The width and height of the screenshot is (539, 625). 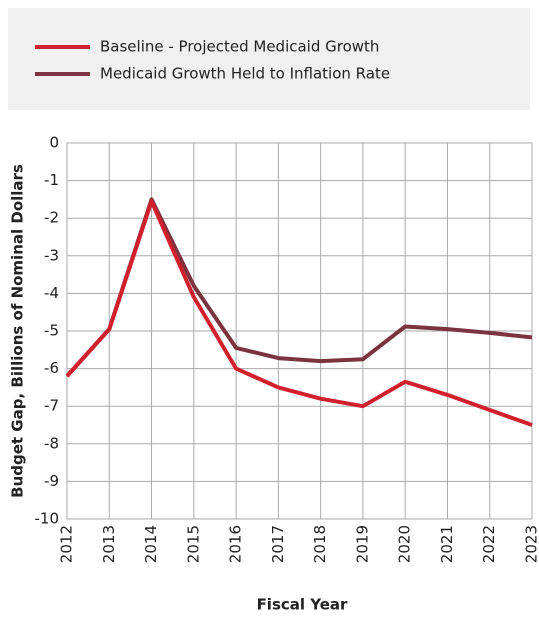 I want to click on y-tick-label: -4, so click(x=51, y=293).